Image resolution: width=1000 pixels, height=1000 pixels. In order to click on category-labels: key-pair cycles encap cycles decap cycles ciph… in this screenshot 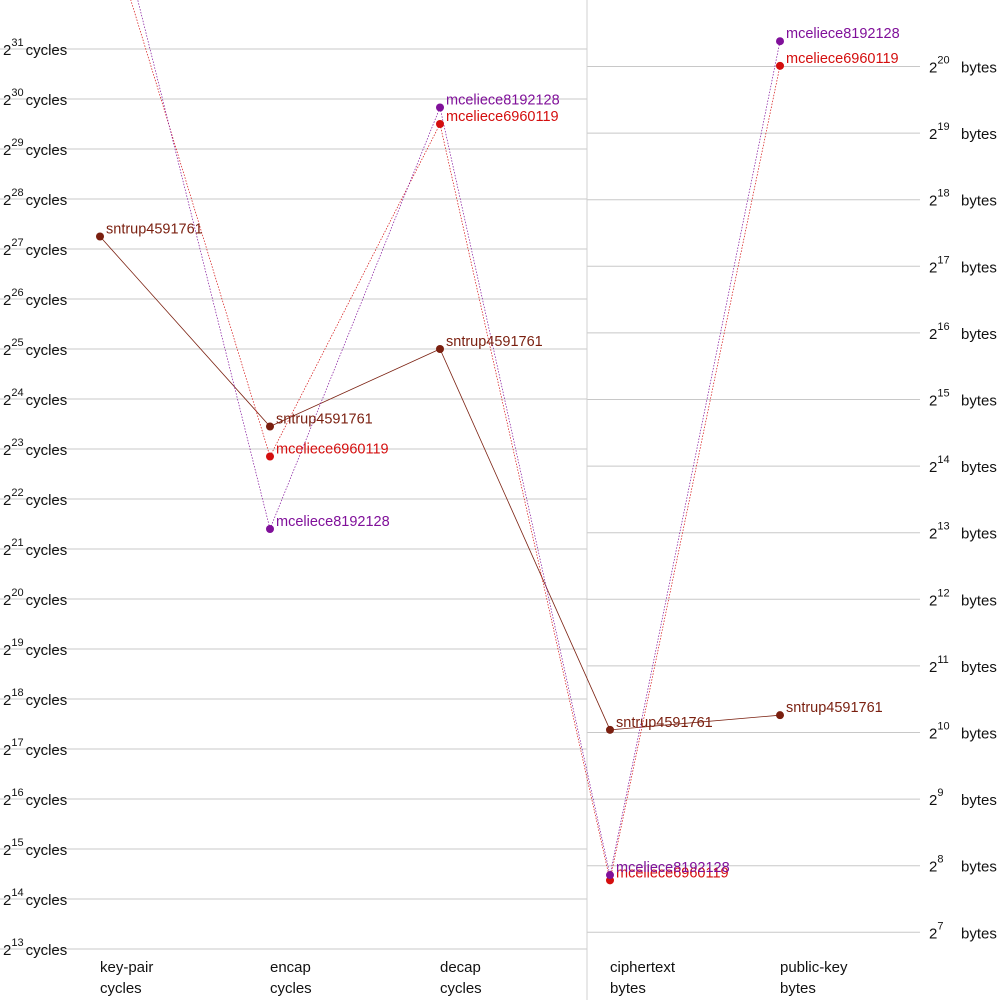, I will do `click(474, 978)`.